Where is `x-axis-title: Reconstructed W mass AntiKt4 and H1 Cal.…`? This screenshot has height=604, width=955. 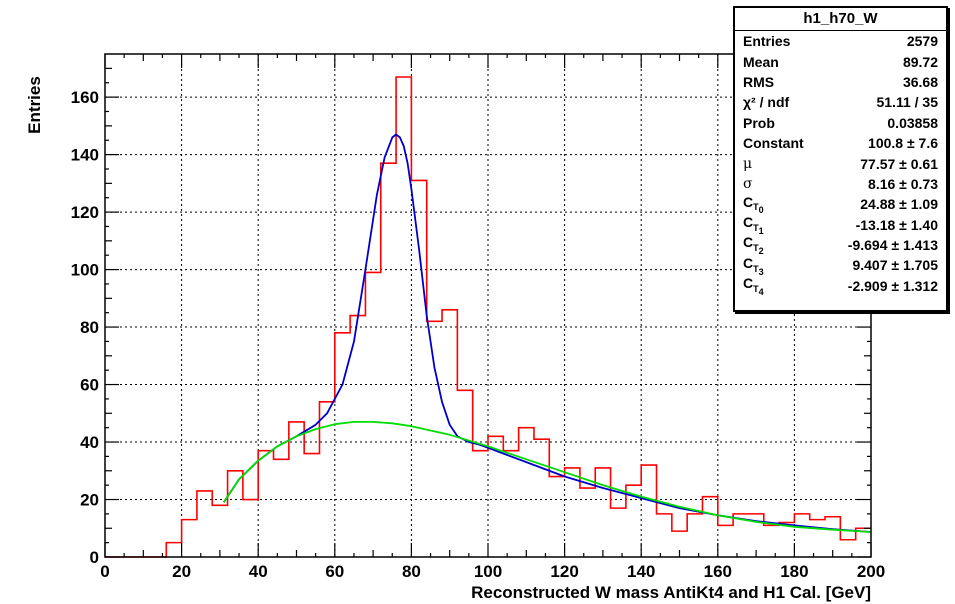 x-axis-title: Reconstructed W mass AntiKt4 and H1 Cal.… is located at coordinates (671, 592).